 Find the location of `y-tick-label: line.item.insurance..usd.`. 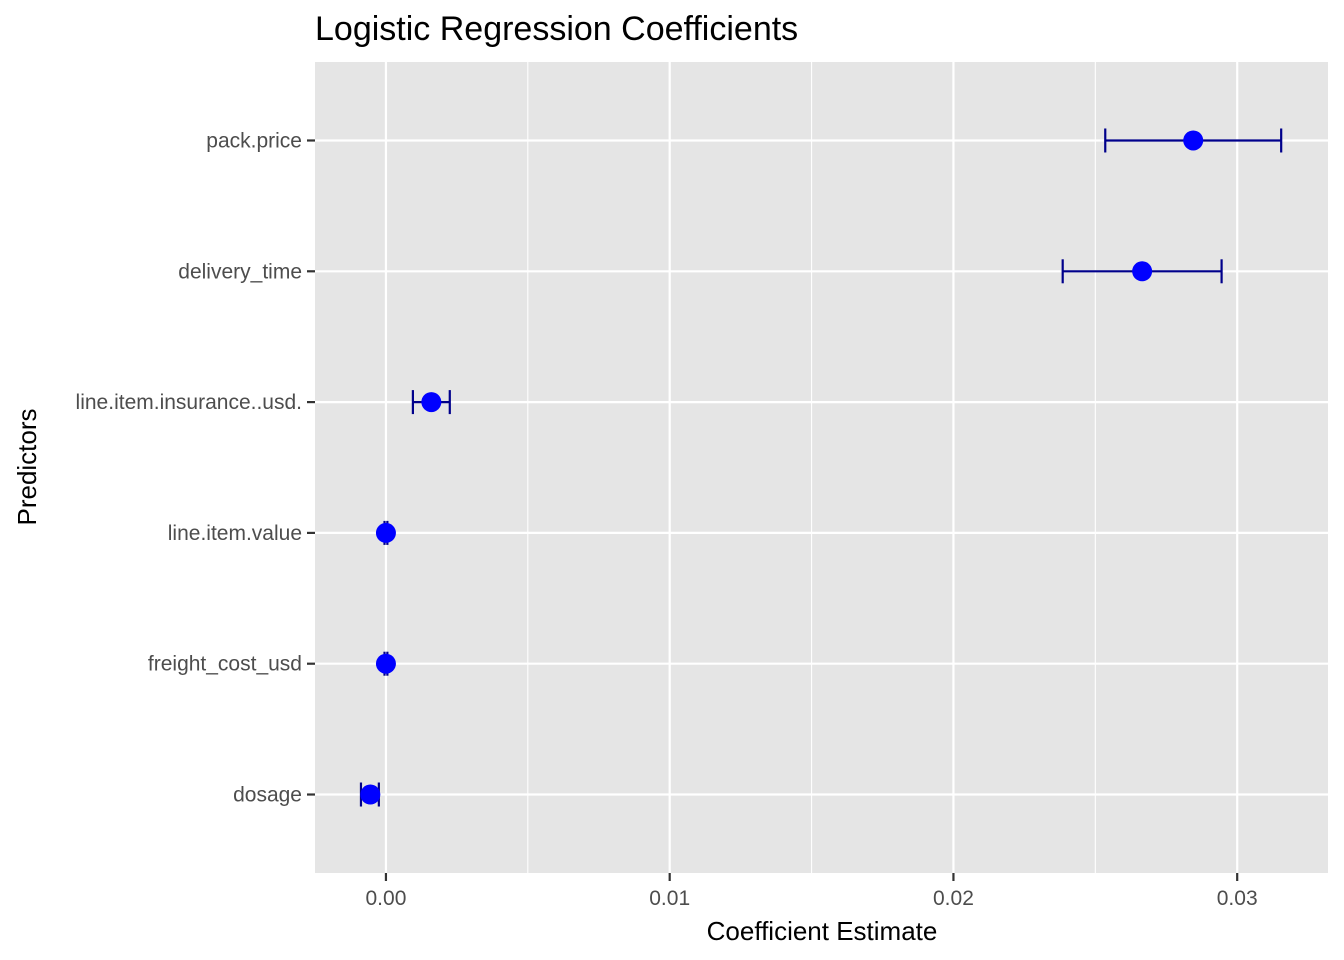

y-tick-label: line.item.insurance..usd. is located at coordinates (189, 402).